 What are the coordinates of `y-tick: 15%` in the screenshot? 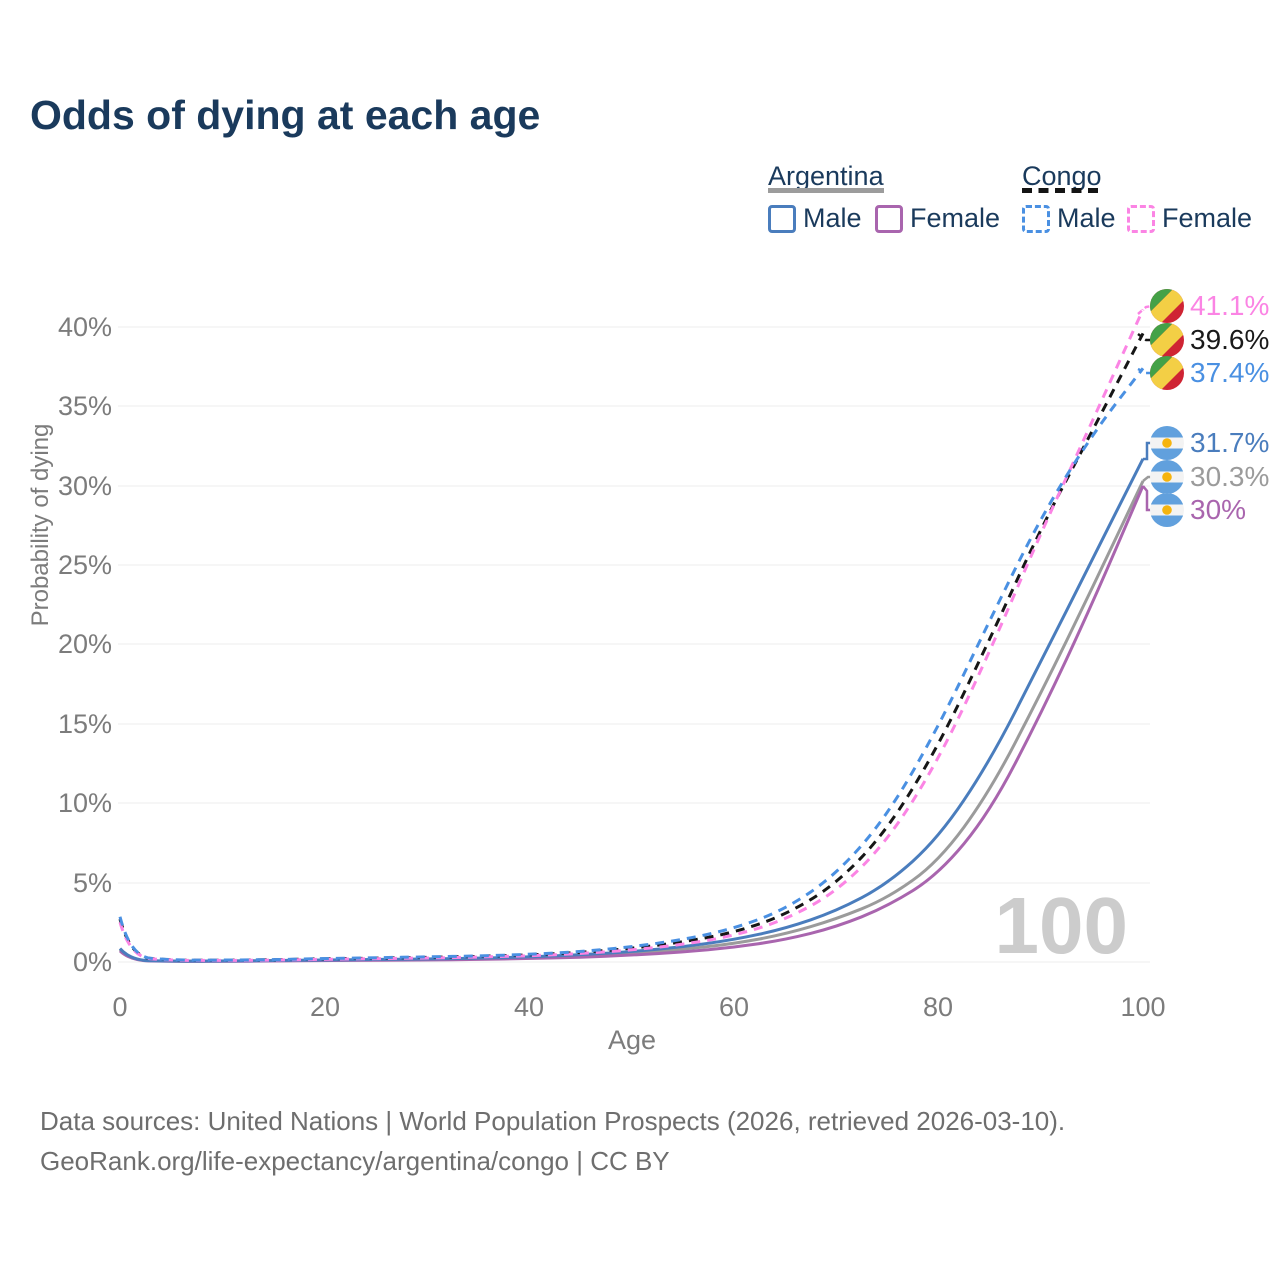 It's located at (85, 724).